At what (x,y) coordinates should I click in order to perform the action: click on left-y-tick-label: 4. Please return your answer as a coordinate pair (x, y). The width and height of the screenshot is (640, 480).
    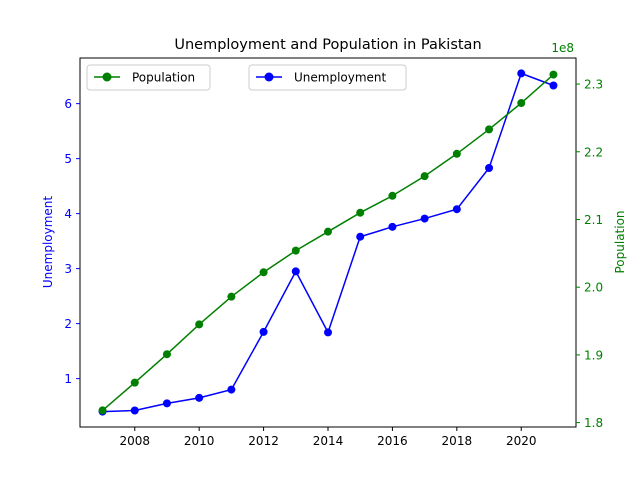
    Looking at the image, I should click on (68, 214).